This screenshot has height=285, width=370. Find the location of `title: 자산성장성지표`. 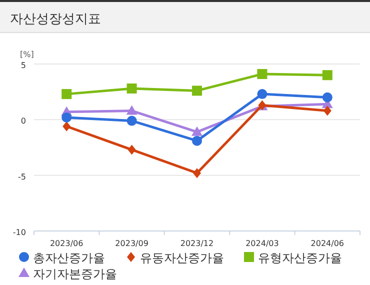

title: 자산성장성지표 is located at coordinates (55, 19).